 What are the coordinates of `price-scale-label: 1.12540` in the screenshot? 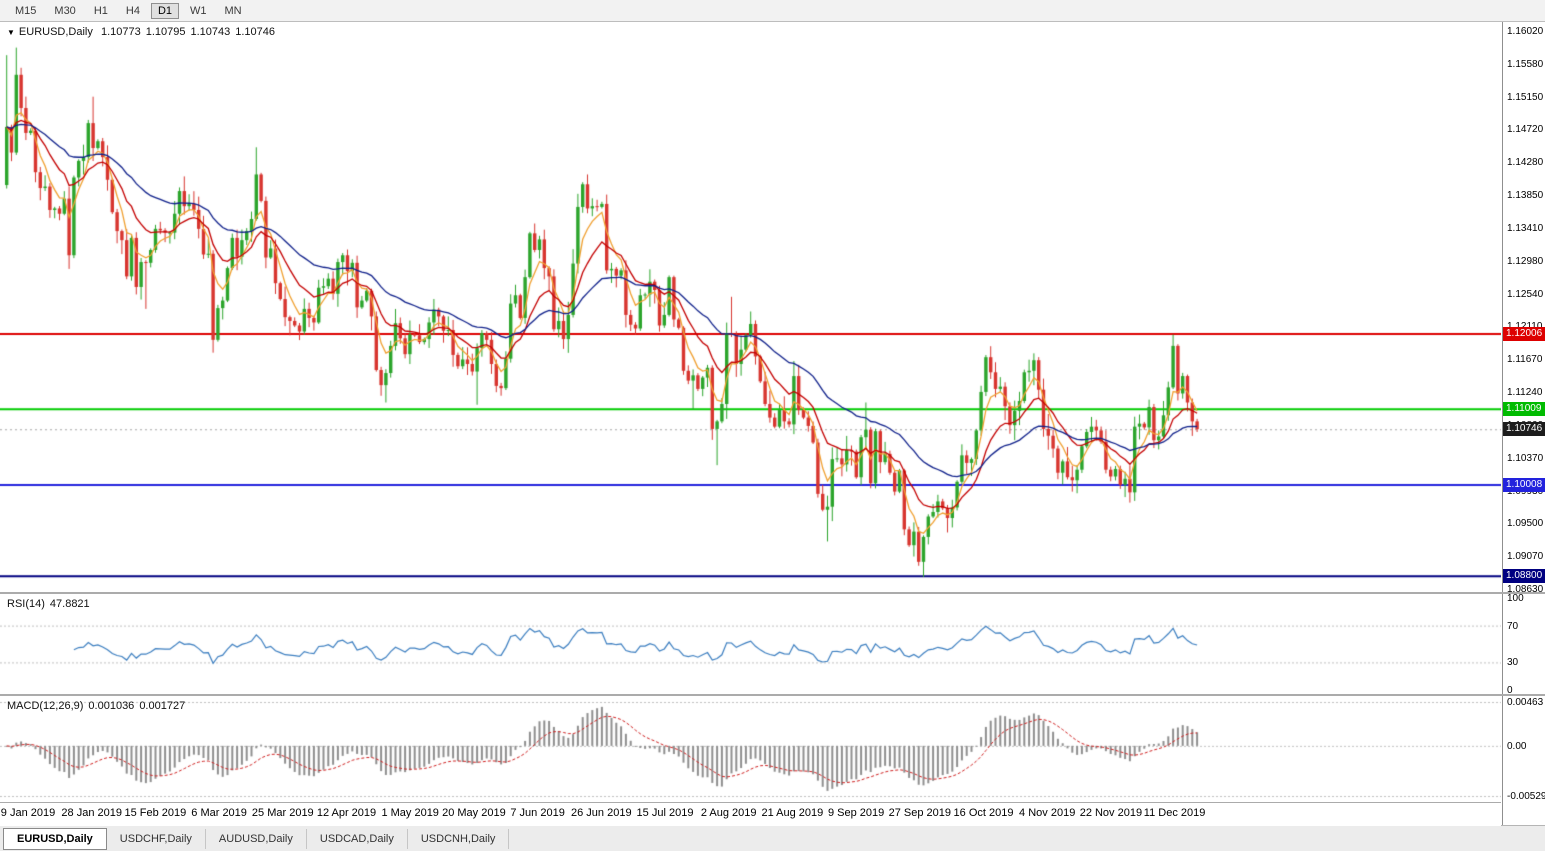 It's located at (1525, 294).